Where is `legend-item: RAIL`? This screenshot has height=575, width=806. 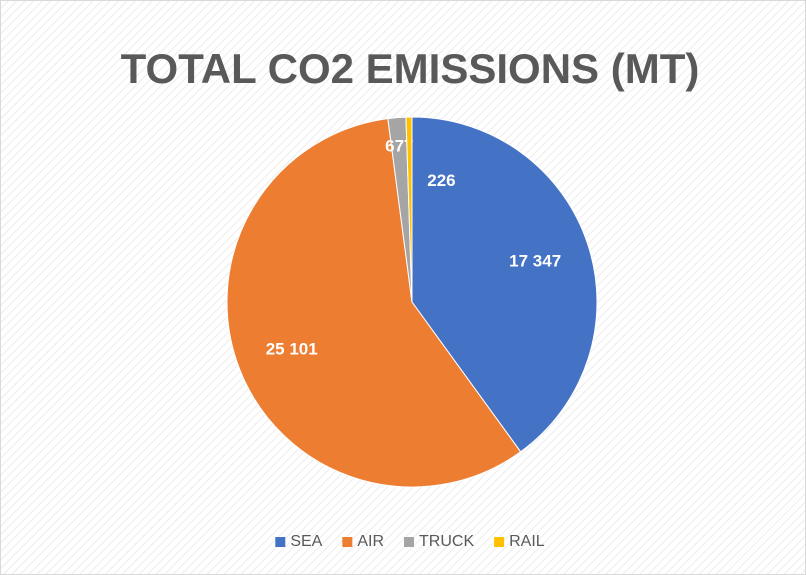
legend-item: RAIL is located at coordinates (519, 541).